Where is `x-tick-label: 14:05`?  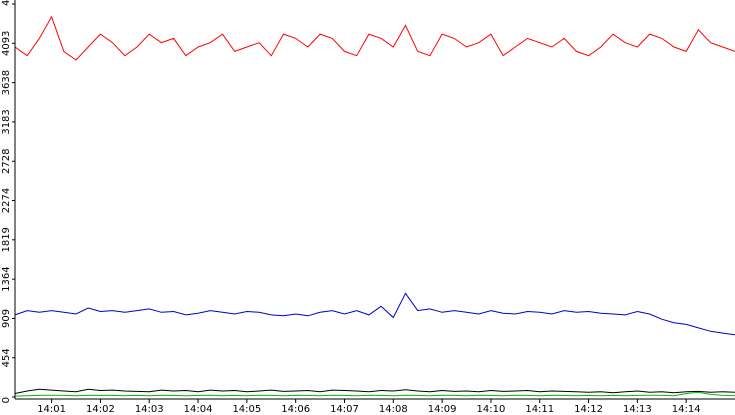
x-tick-label: 14:05 is located at coordinates (246, 409).